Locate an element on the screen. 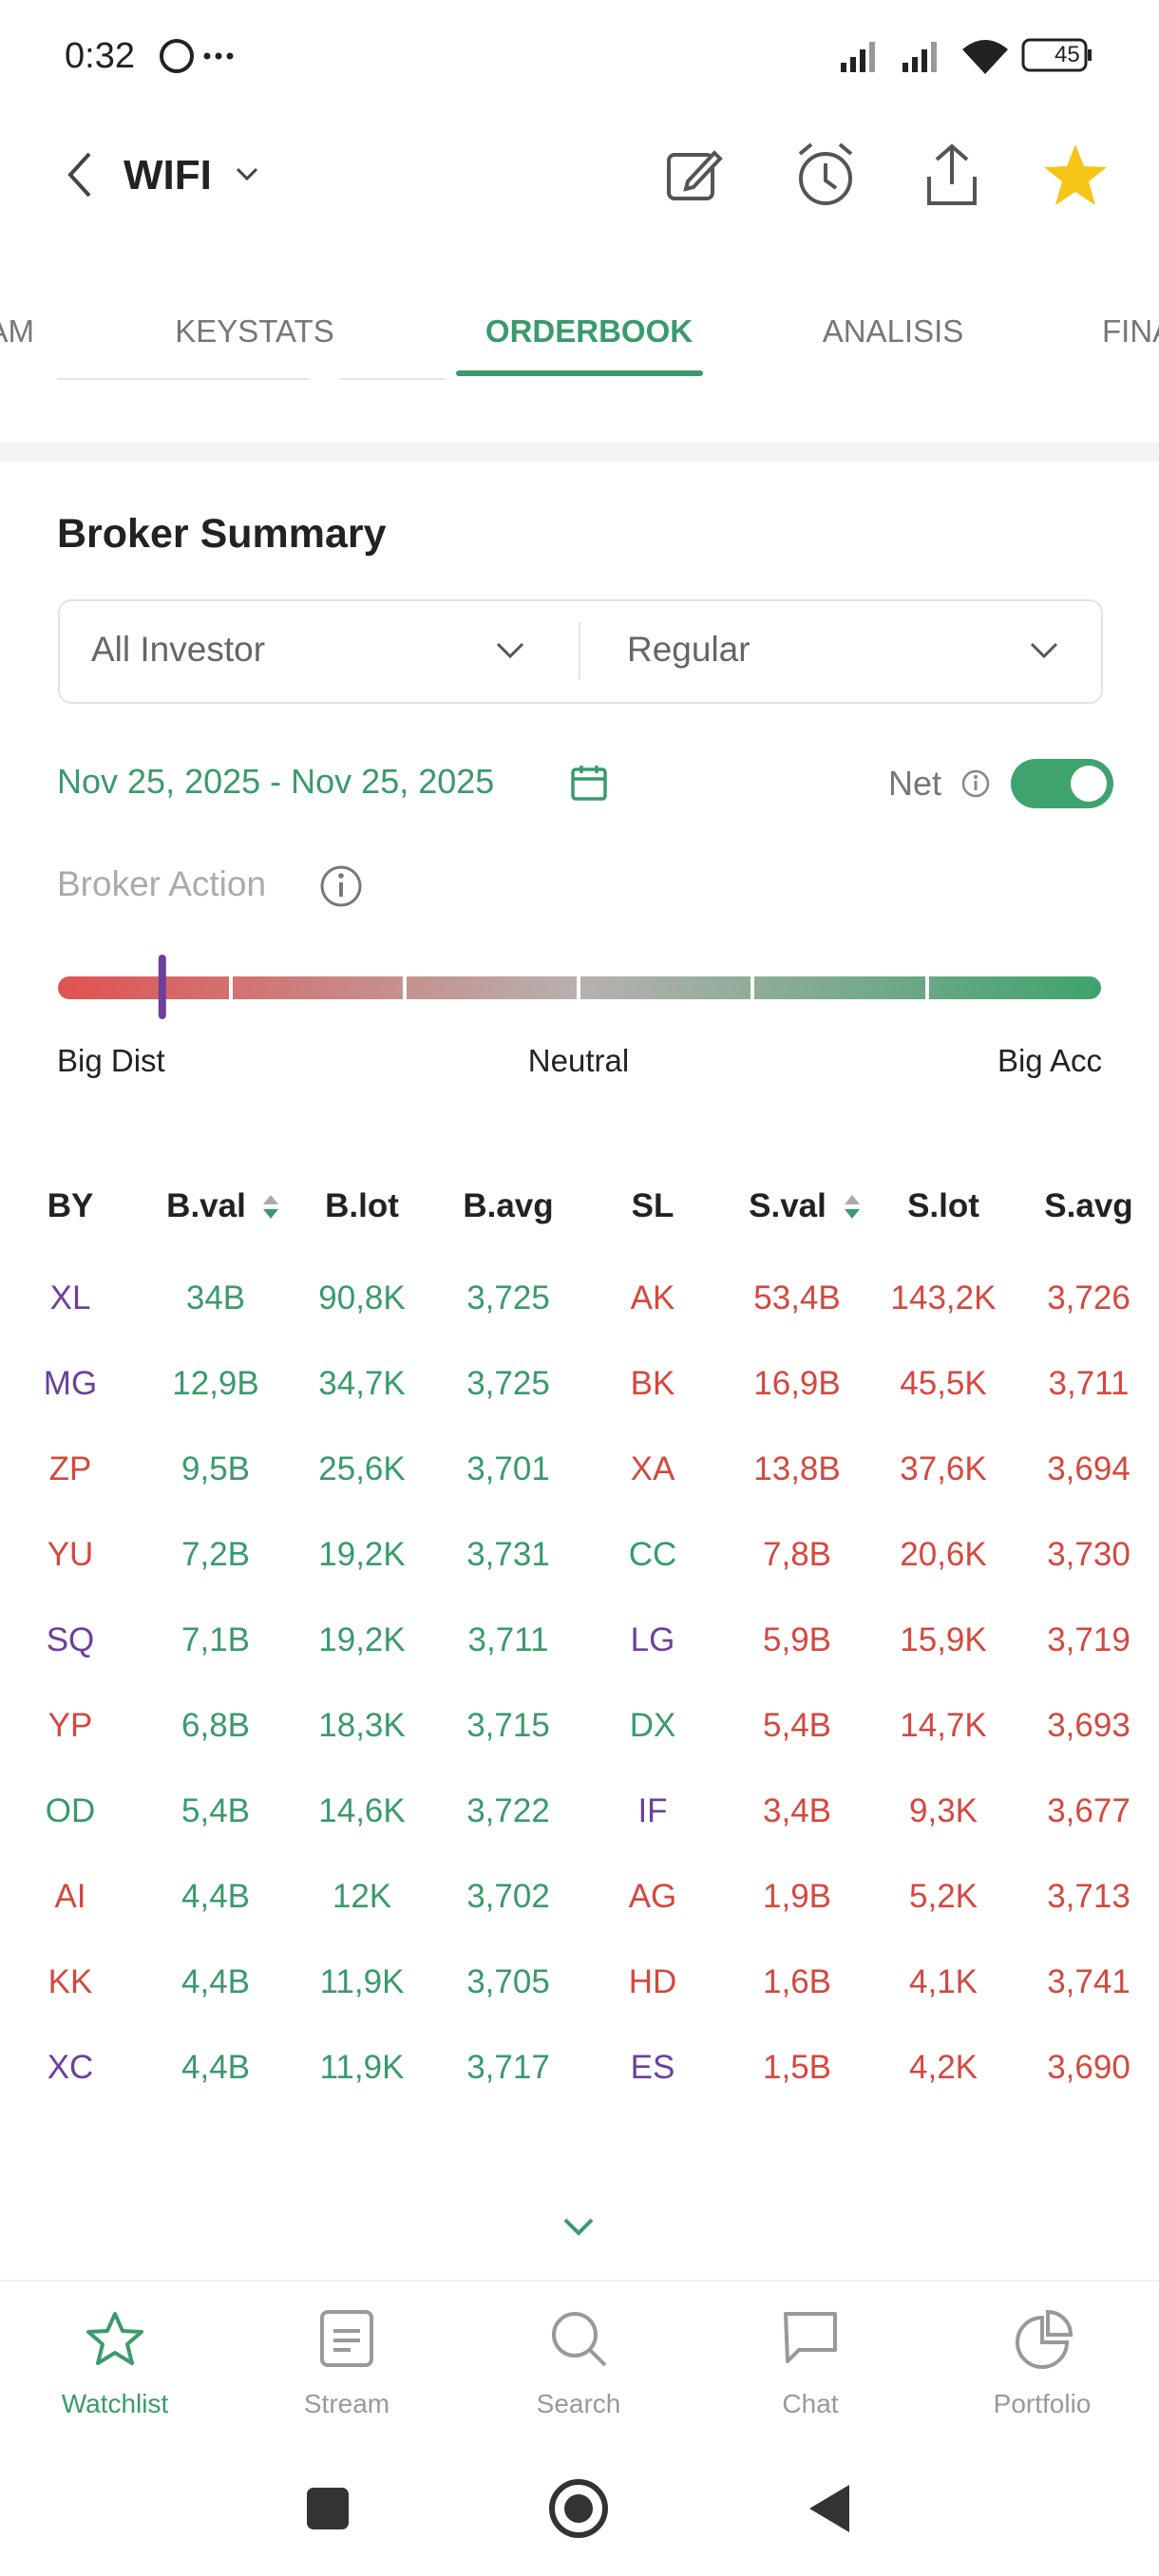  table-cell: 9,3K is located at coordinates (943, 1810).